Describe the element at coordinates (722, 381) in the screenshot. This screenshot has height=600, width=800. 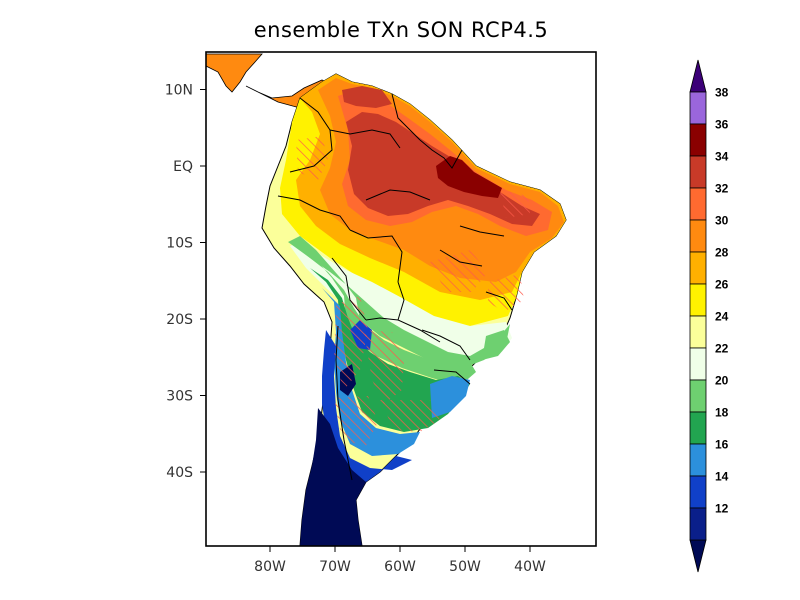
I see `colorbar-label: 20` at that location.